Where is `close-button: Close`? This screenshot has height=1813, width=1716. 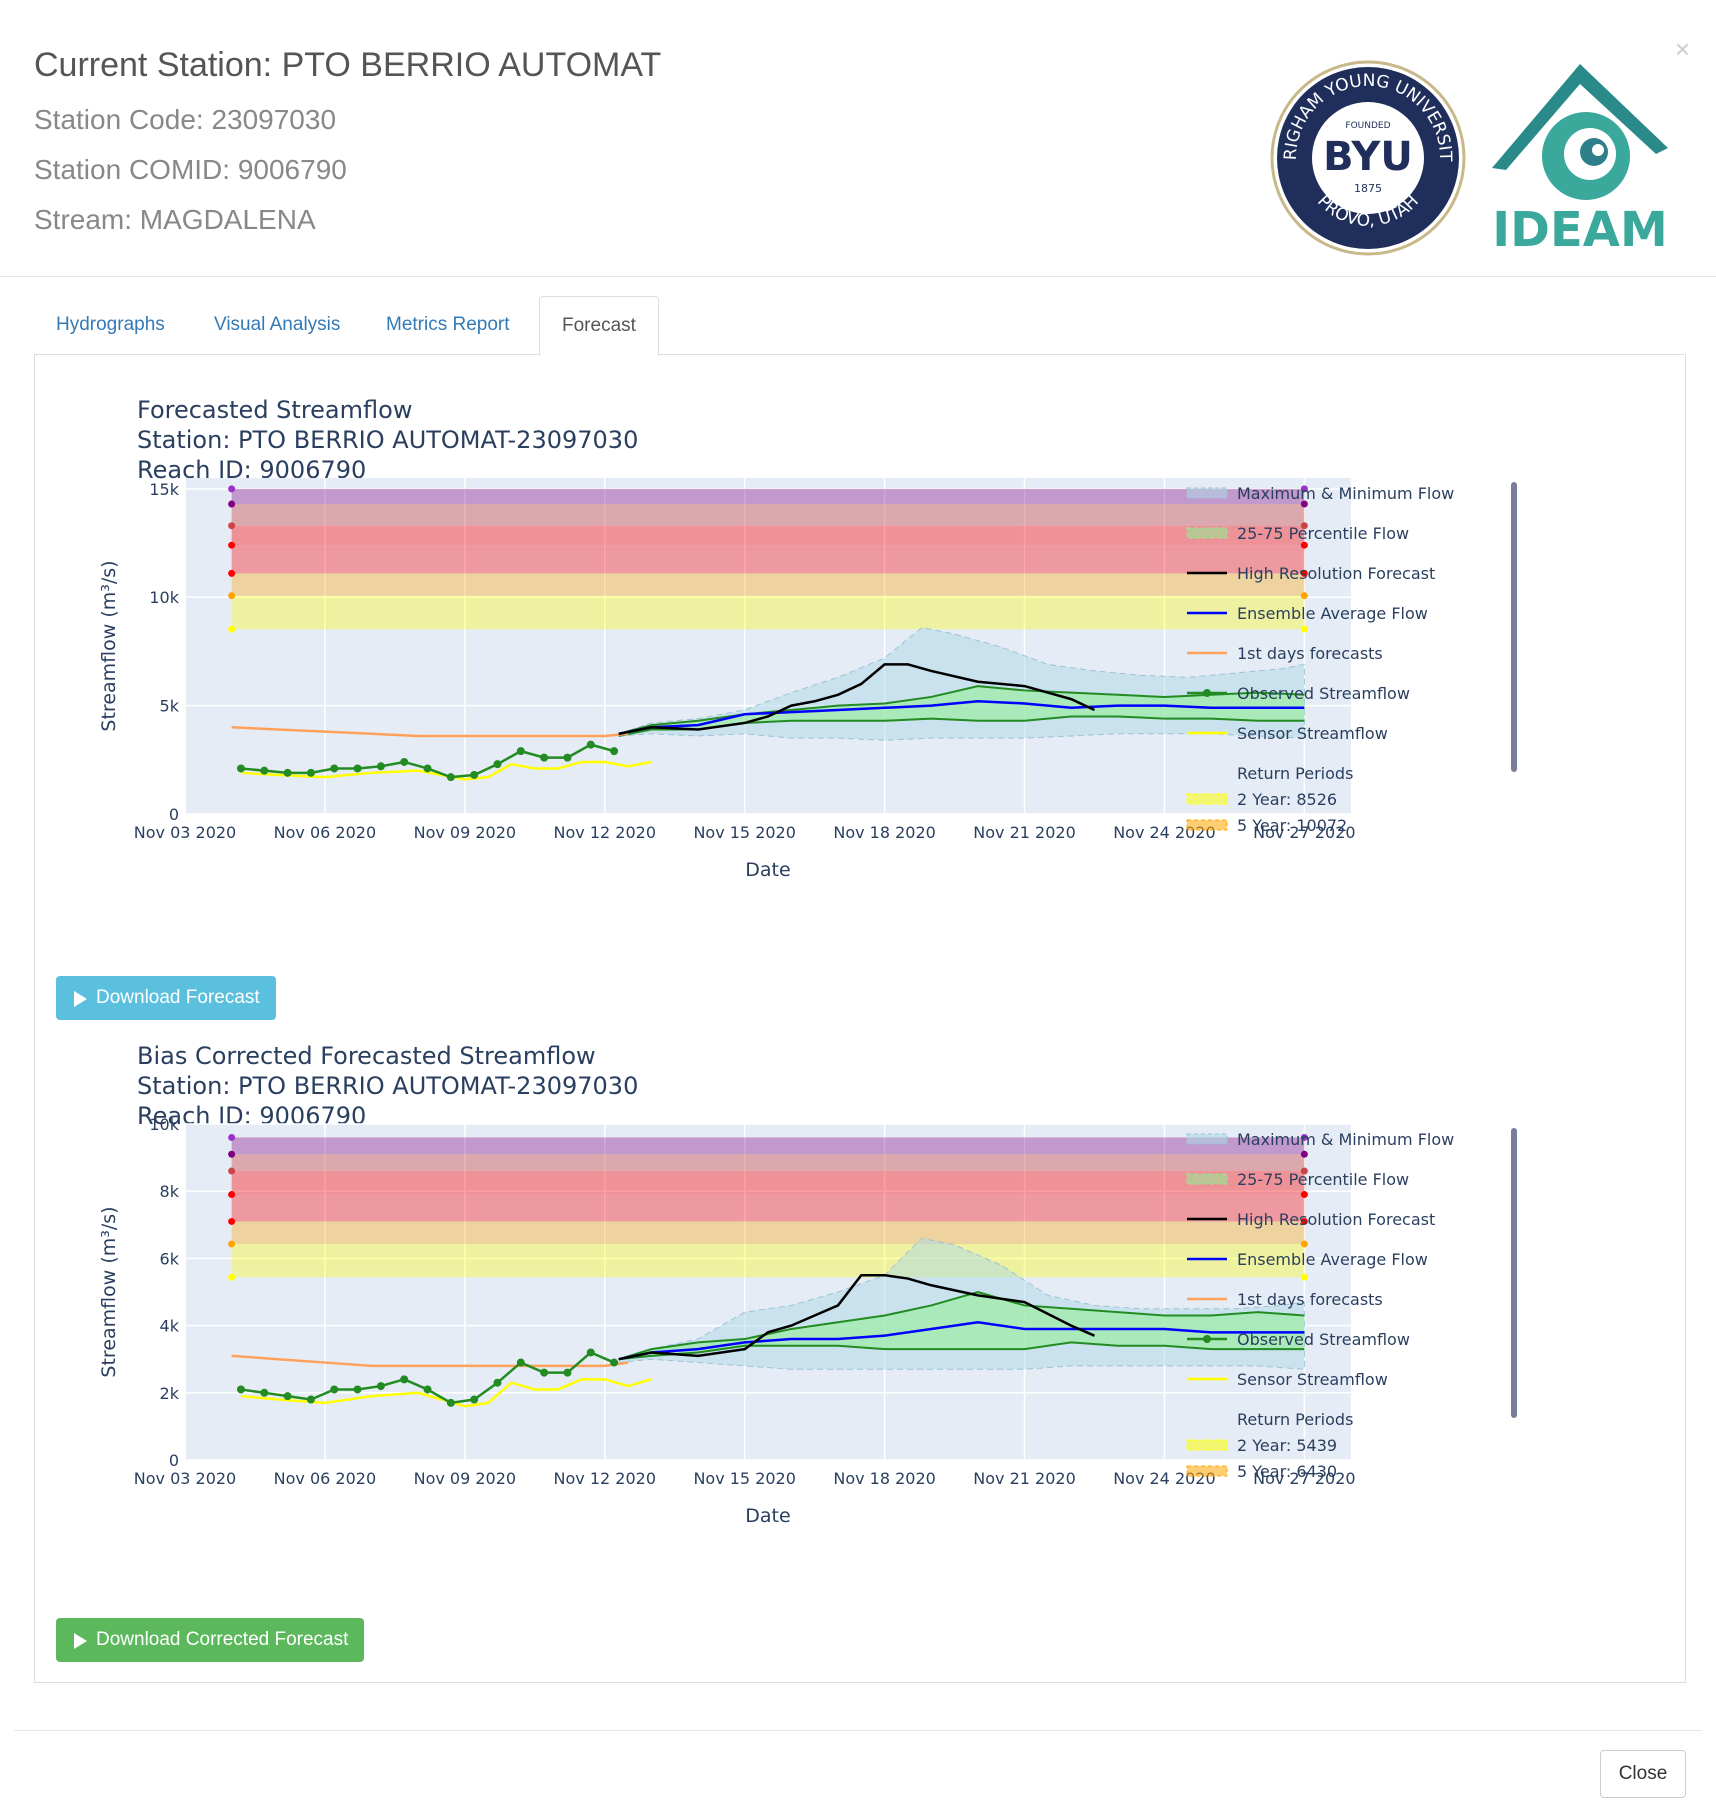
close-button: Close is located at coordinates (1643, 1774).